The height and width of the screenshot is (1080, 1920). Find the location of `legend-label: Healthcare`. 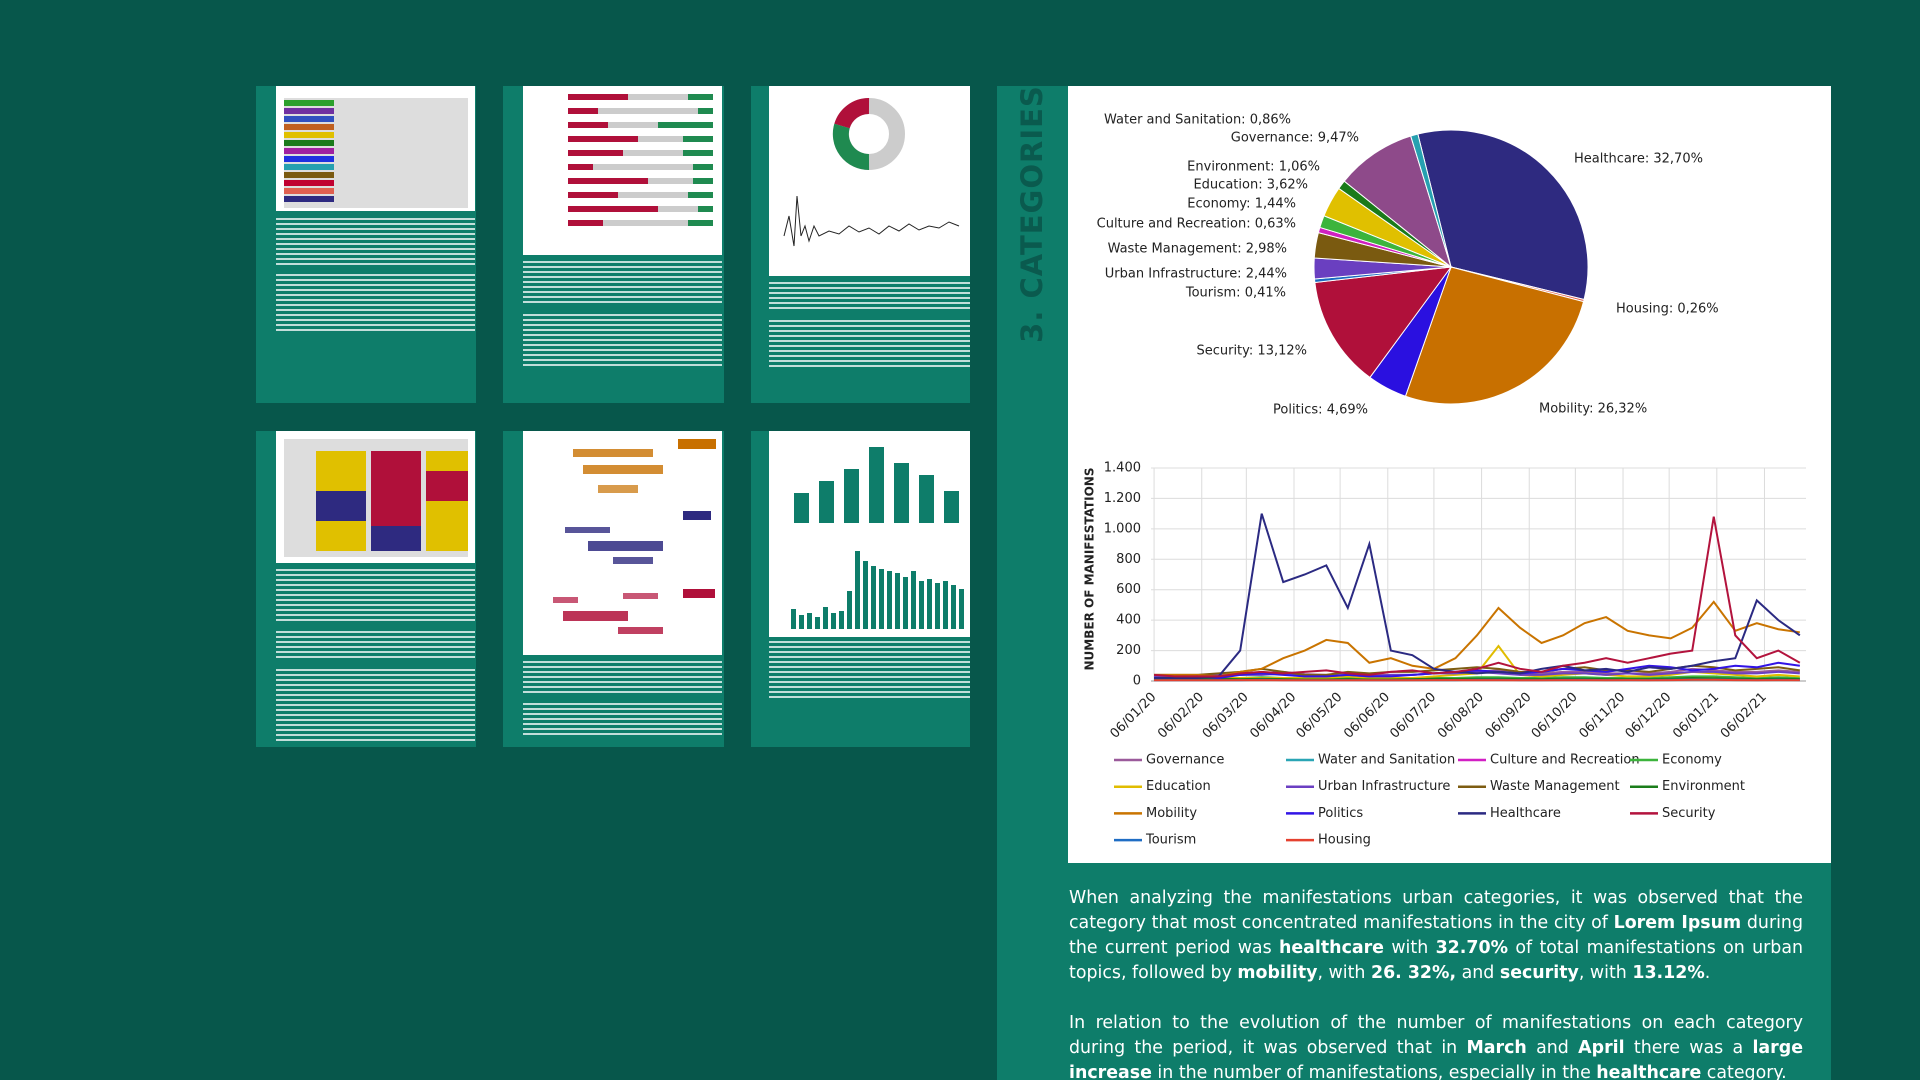

legend-label: Healthcare is located at coordinates (1525, 813).